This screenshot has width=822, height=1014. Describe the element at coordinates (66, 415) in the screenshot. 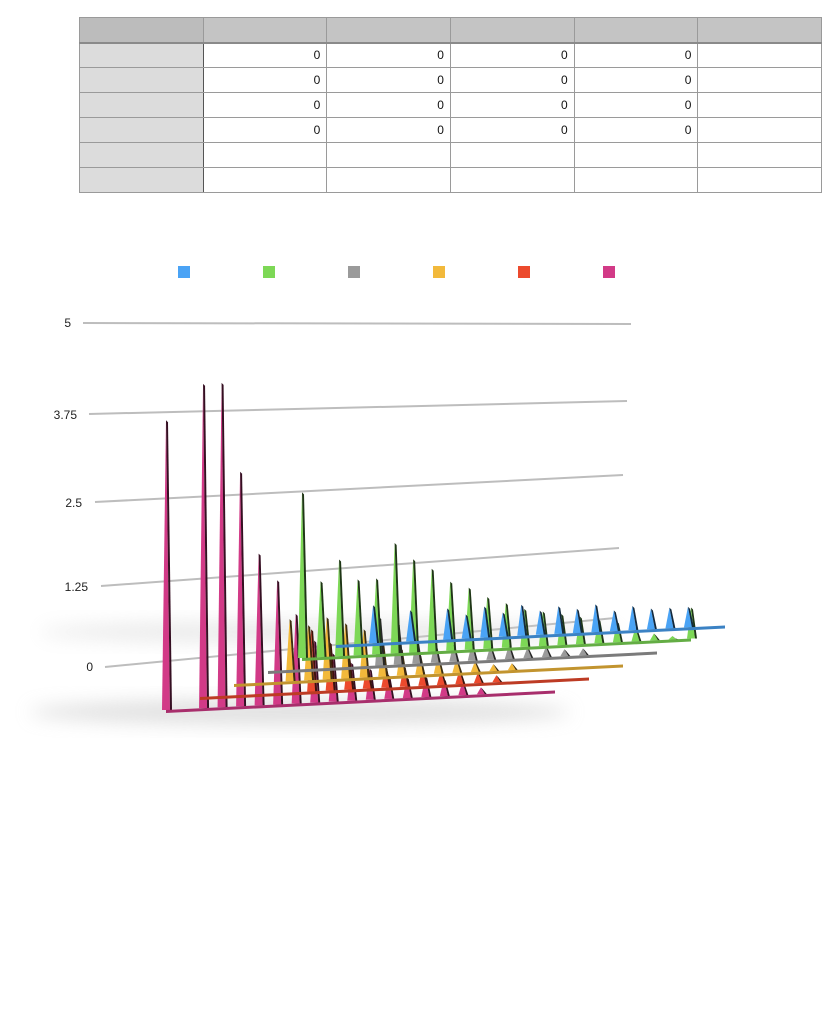

I see `y-tick-label: 3.75` at that location.